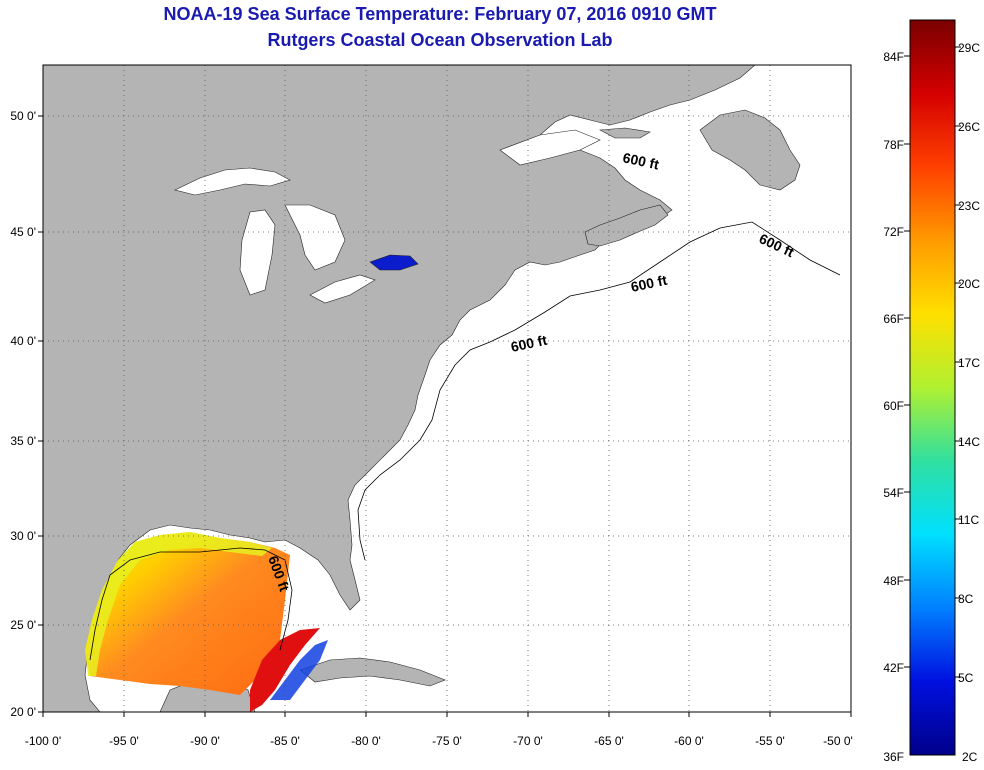  What do you see at coordinates (366, 741) in the screenshot?
I see `lon-tick-label: -80 0'` at bounding box center [366, 741].